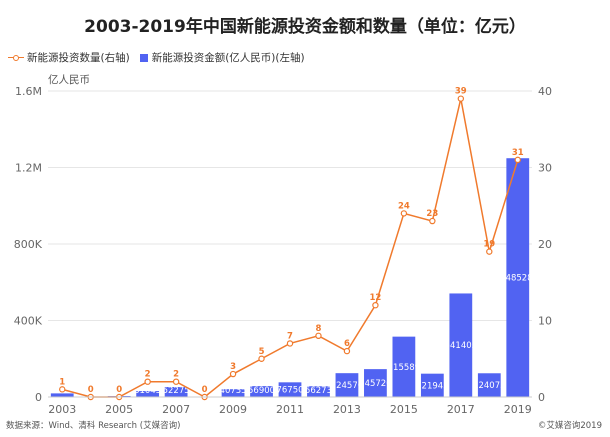  Describe the element at coordinates (305, 27) in the screenshot. I see `chart-title: 2003-2019年中国新能源投资金额和数量（单位：亿元）` at that location.